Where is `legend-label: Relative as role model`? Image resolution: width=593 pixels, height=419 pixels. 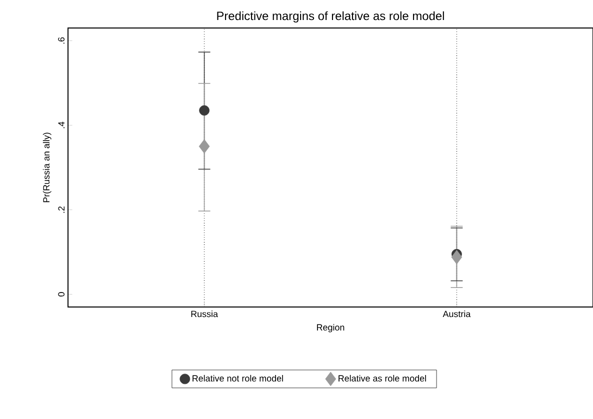 legend-label: Relative as role model is located at coordinates (382, 378).